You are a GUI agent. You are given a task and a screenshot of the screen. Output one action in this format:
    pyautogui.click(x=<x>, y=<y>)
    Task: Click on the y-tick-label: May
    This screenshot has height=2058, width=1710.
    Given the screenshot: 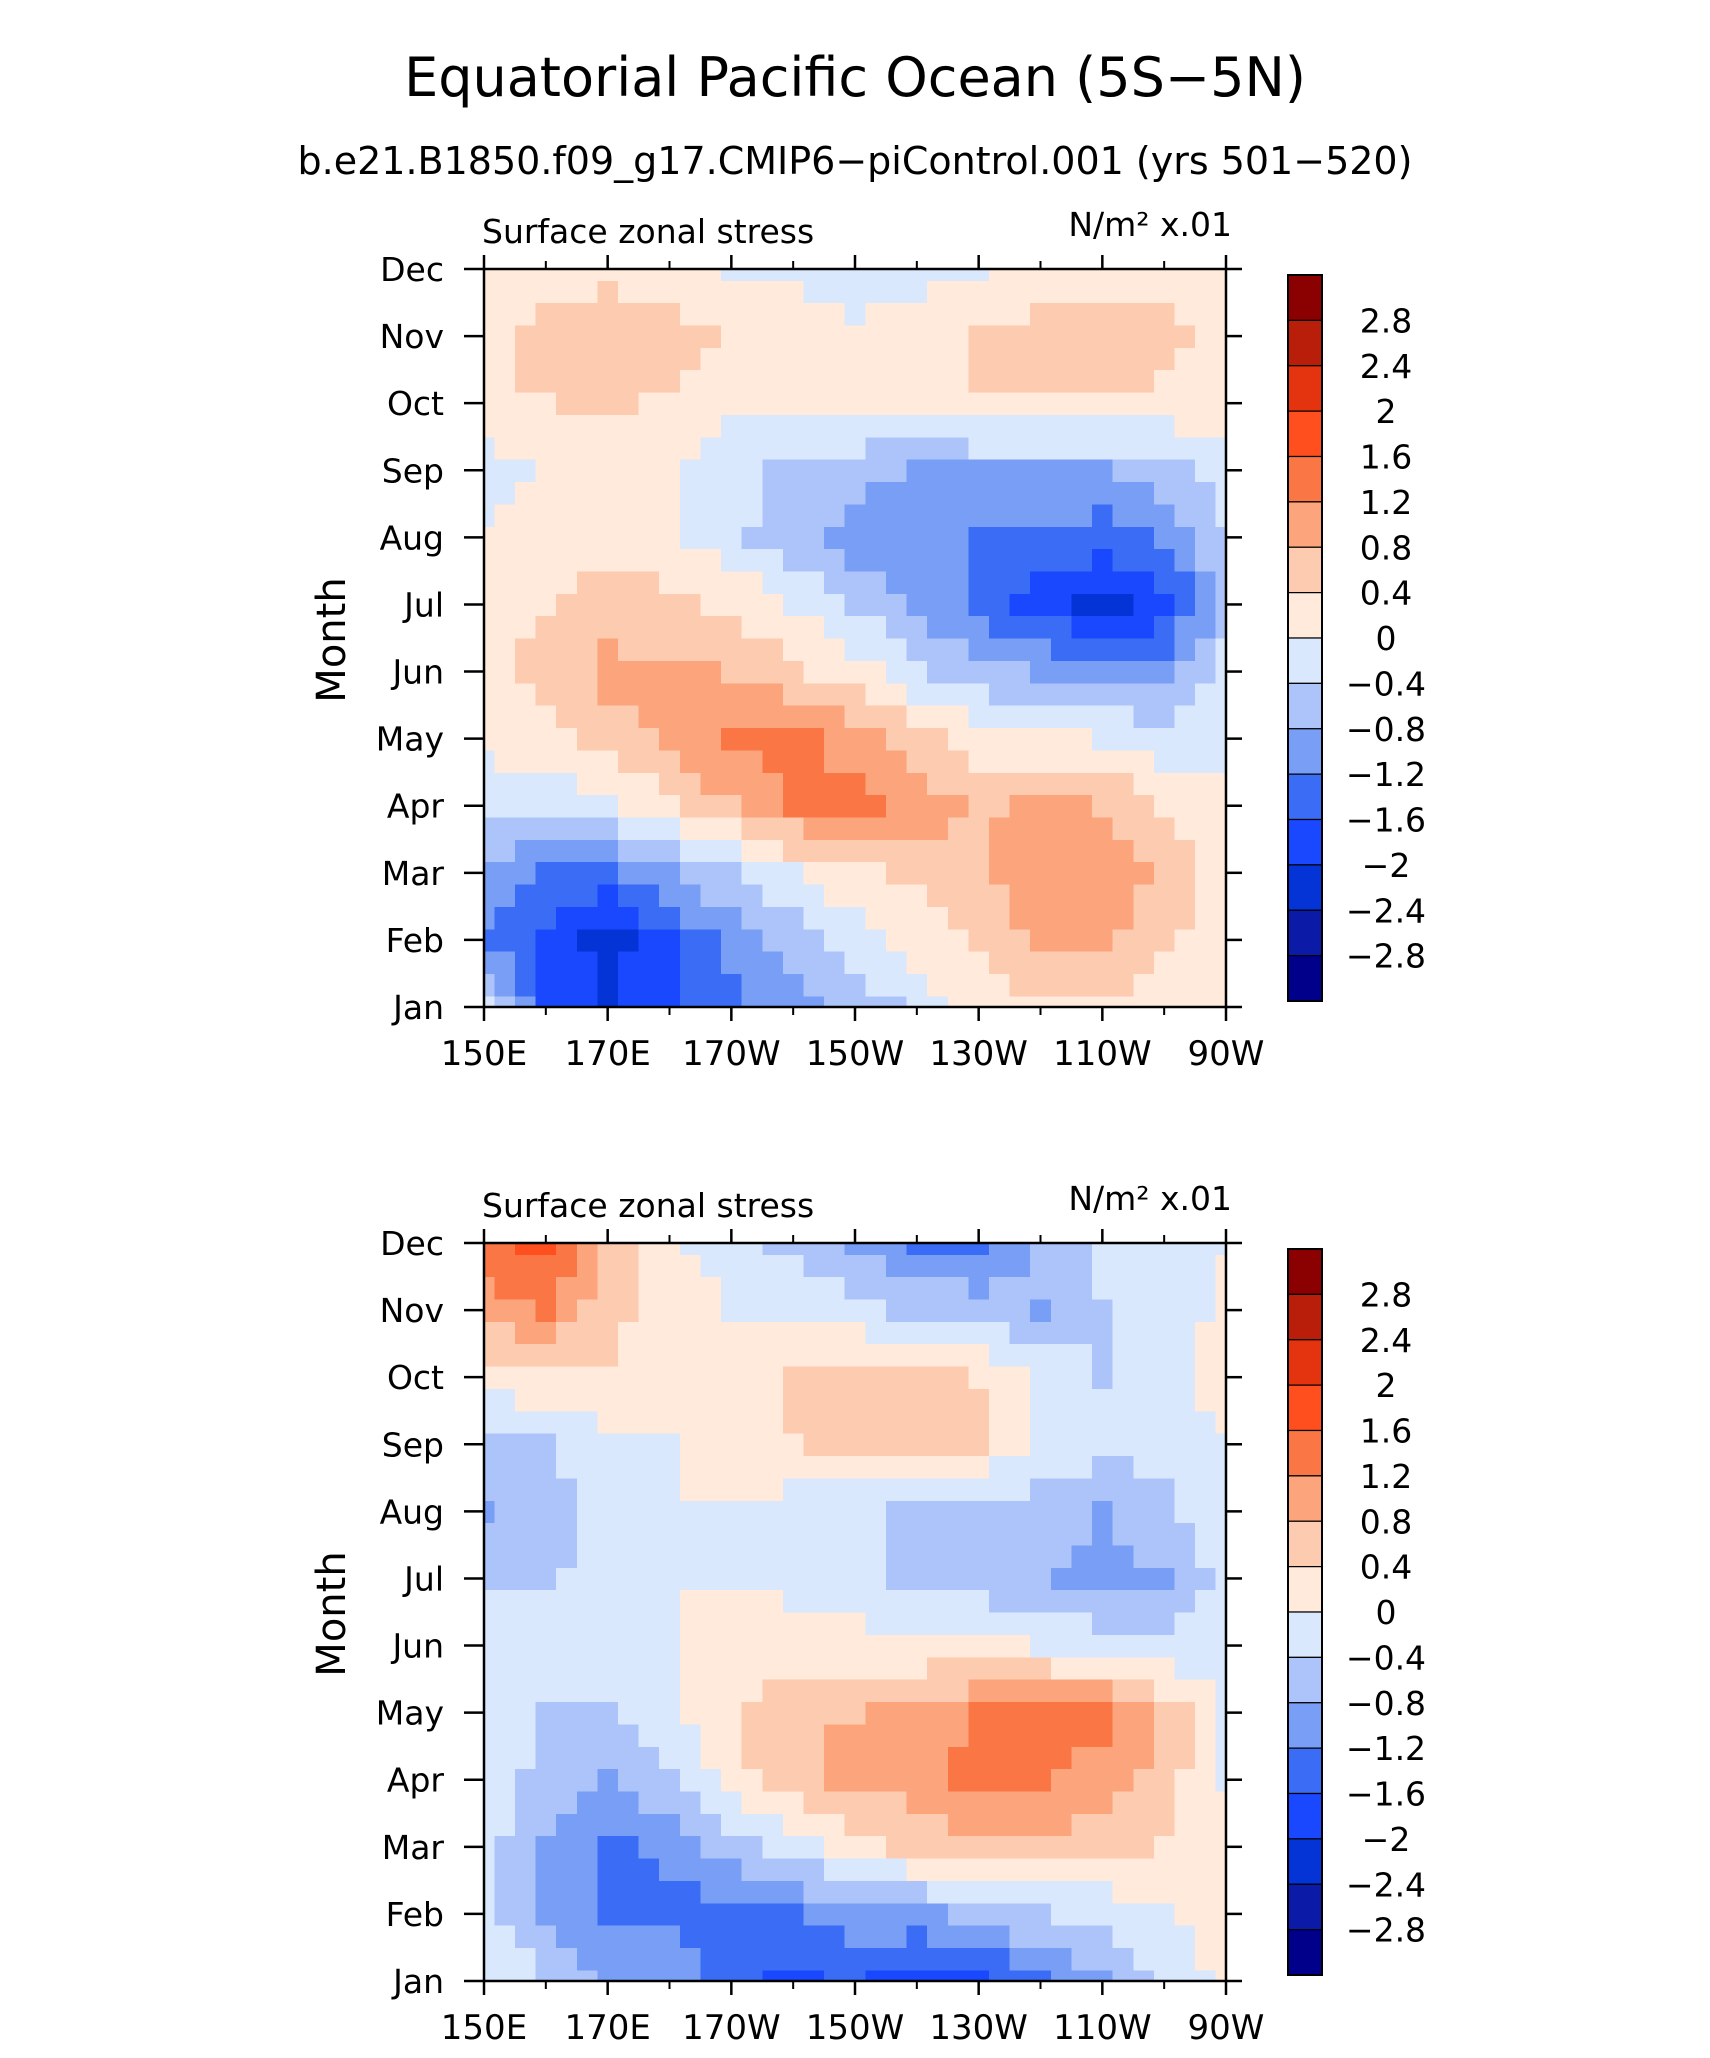 What is the action you would take?
    pyautogui.click(x=410, y=739)
    